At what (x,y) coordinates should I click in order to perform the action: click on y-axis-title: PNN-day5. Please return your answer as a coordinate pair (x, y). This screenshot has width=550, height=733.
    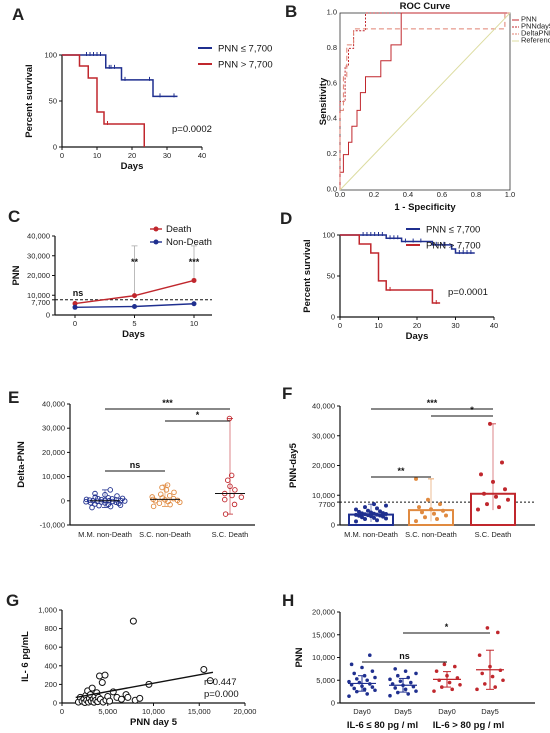
    Looking at the image, I should click on (293, 465).